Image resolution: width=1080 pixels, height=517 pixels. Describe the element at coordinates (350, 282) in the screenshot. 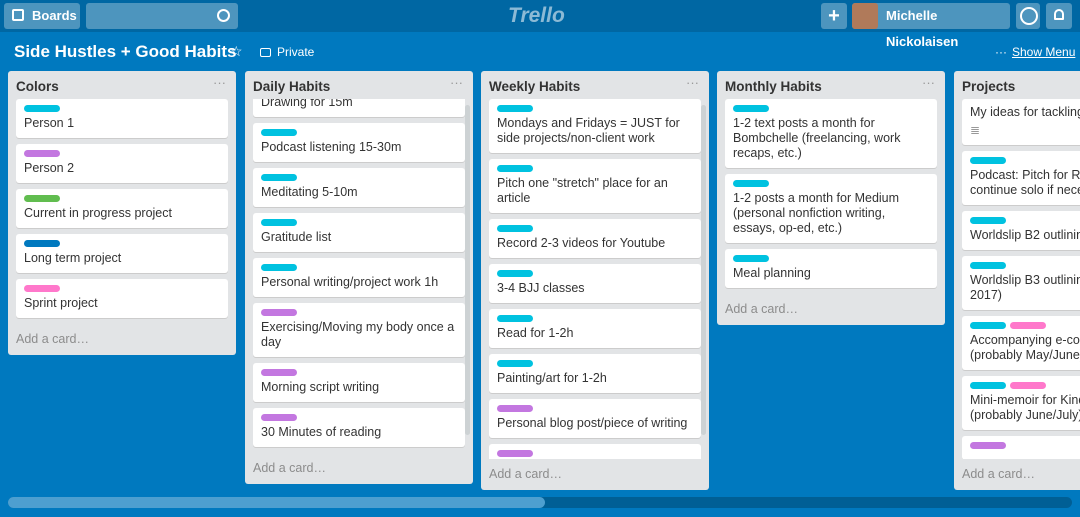

I see `card-text: Personal writing/project work 1h` at that location.